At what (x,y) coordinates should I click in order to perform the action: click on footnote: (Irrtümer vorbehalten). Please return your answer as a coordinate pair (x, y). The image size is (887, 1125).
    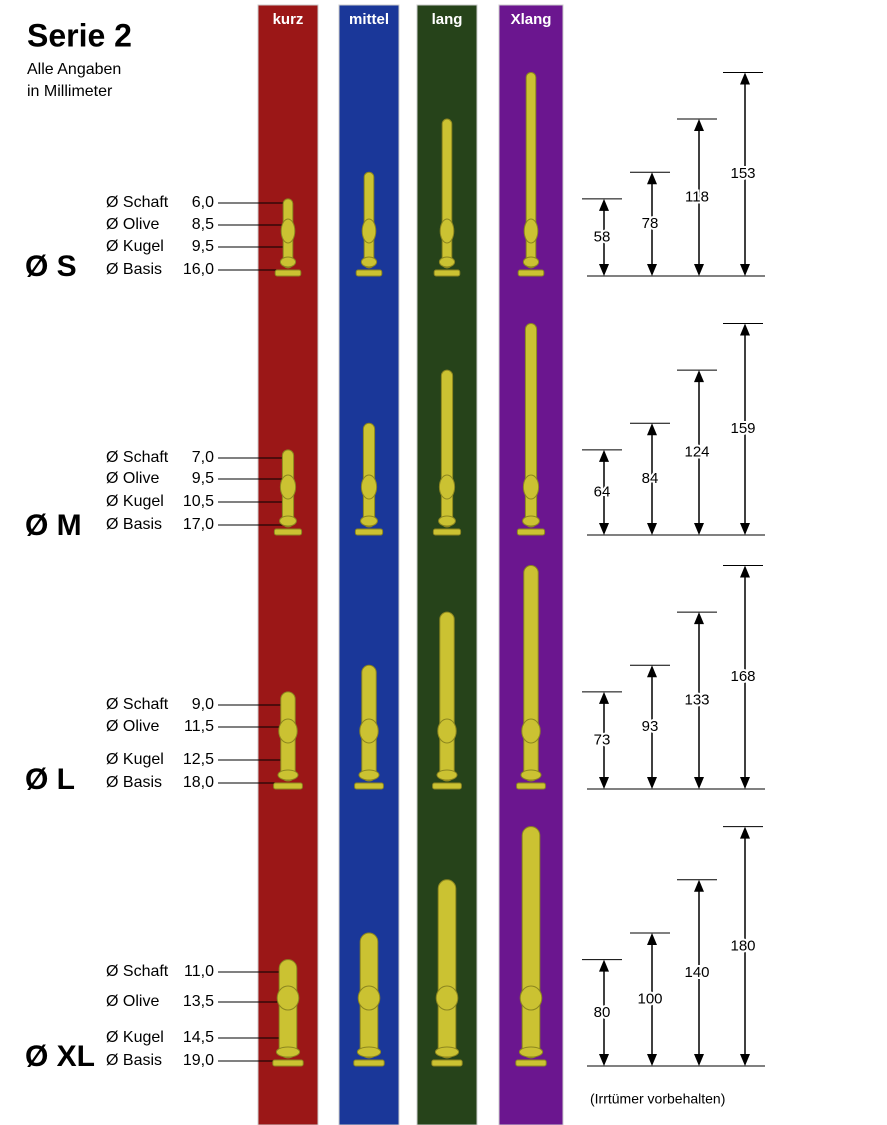
    Looking at the image, I should click on (657, 1099).